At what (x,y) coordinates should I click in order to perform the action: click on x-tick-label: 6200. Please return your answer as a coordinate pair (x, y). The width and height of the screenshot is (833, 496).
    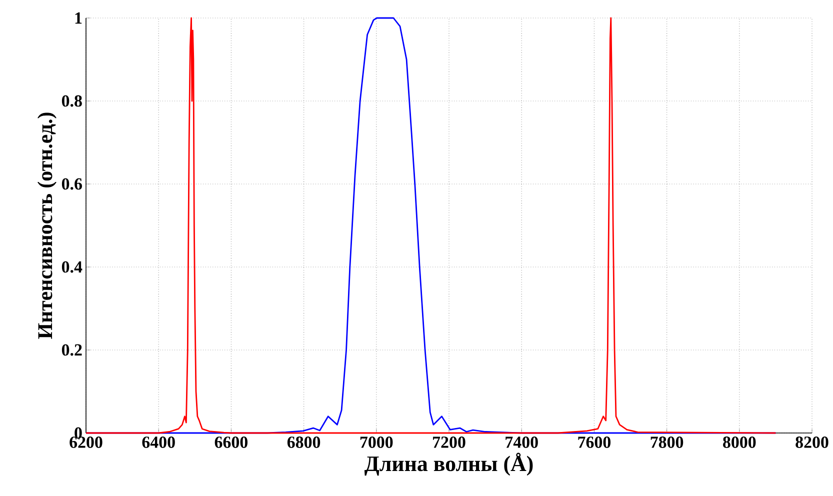
    Looking at the image, I should click on (86, 442).